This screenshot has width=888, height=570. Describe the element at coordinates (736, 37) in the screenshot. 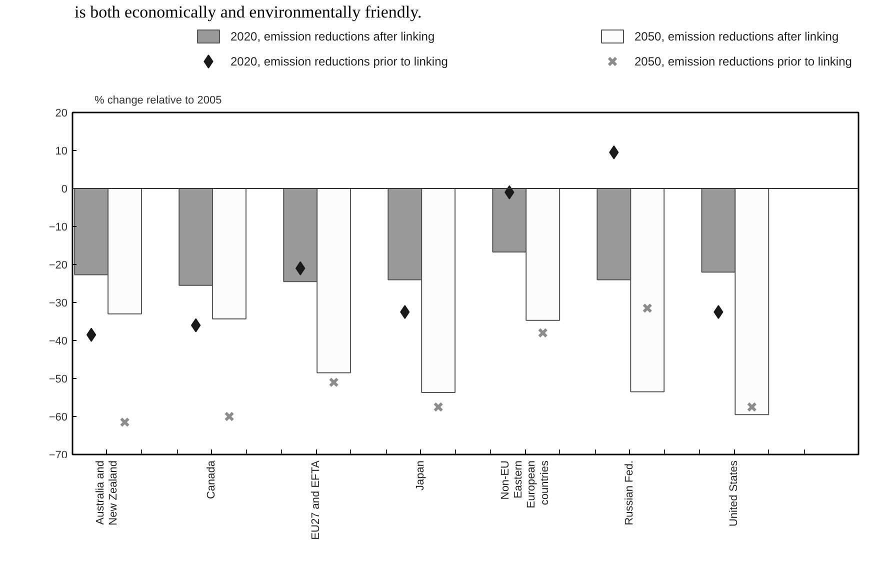

I see `legend-label: 2050, emission reductions after linking` at that location.